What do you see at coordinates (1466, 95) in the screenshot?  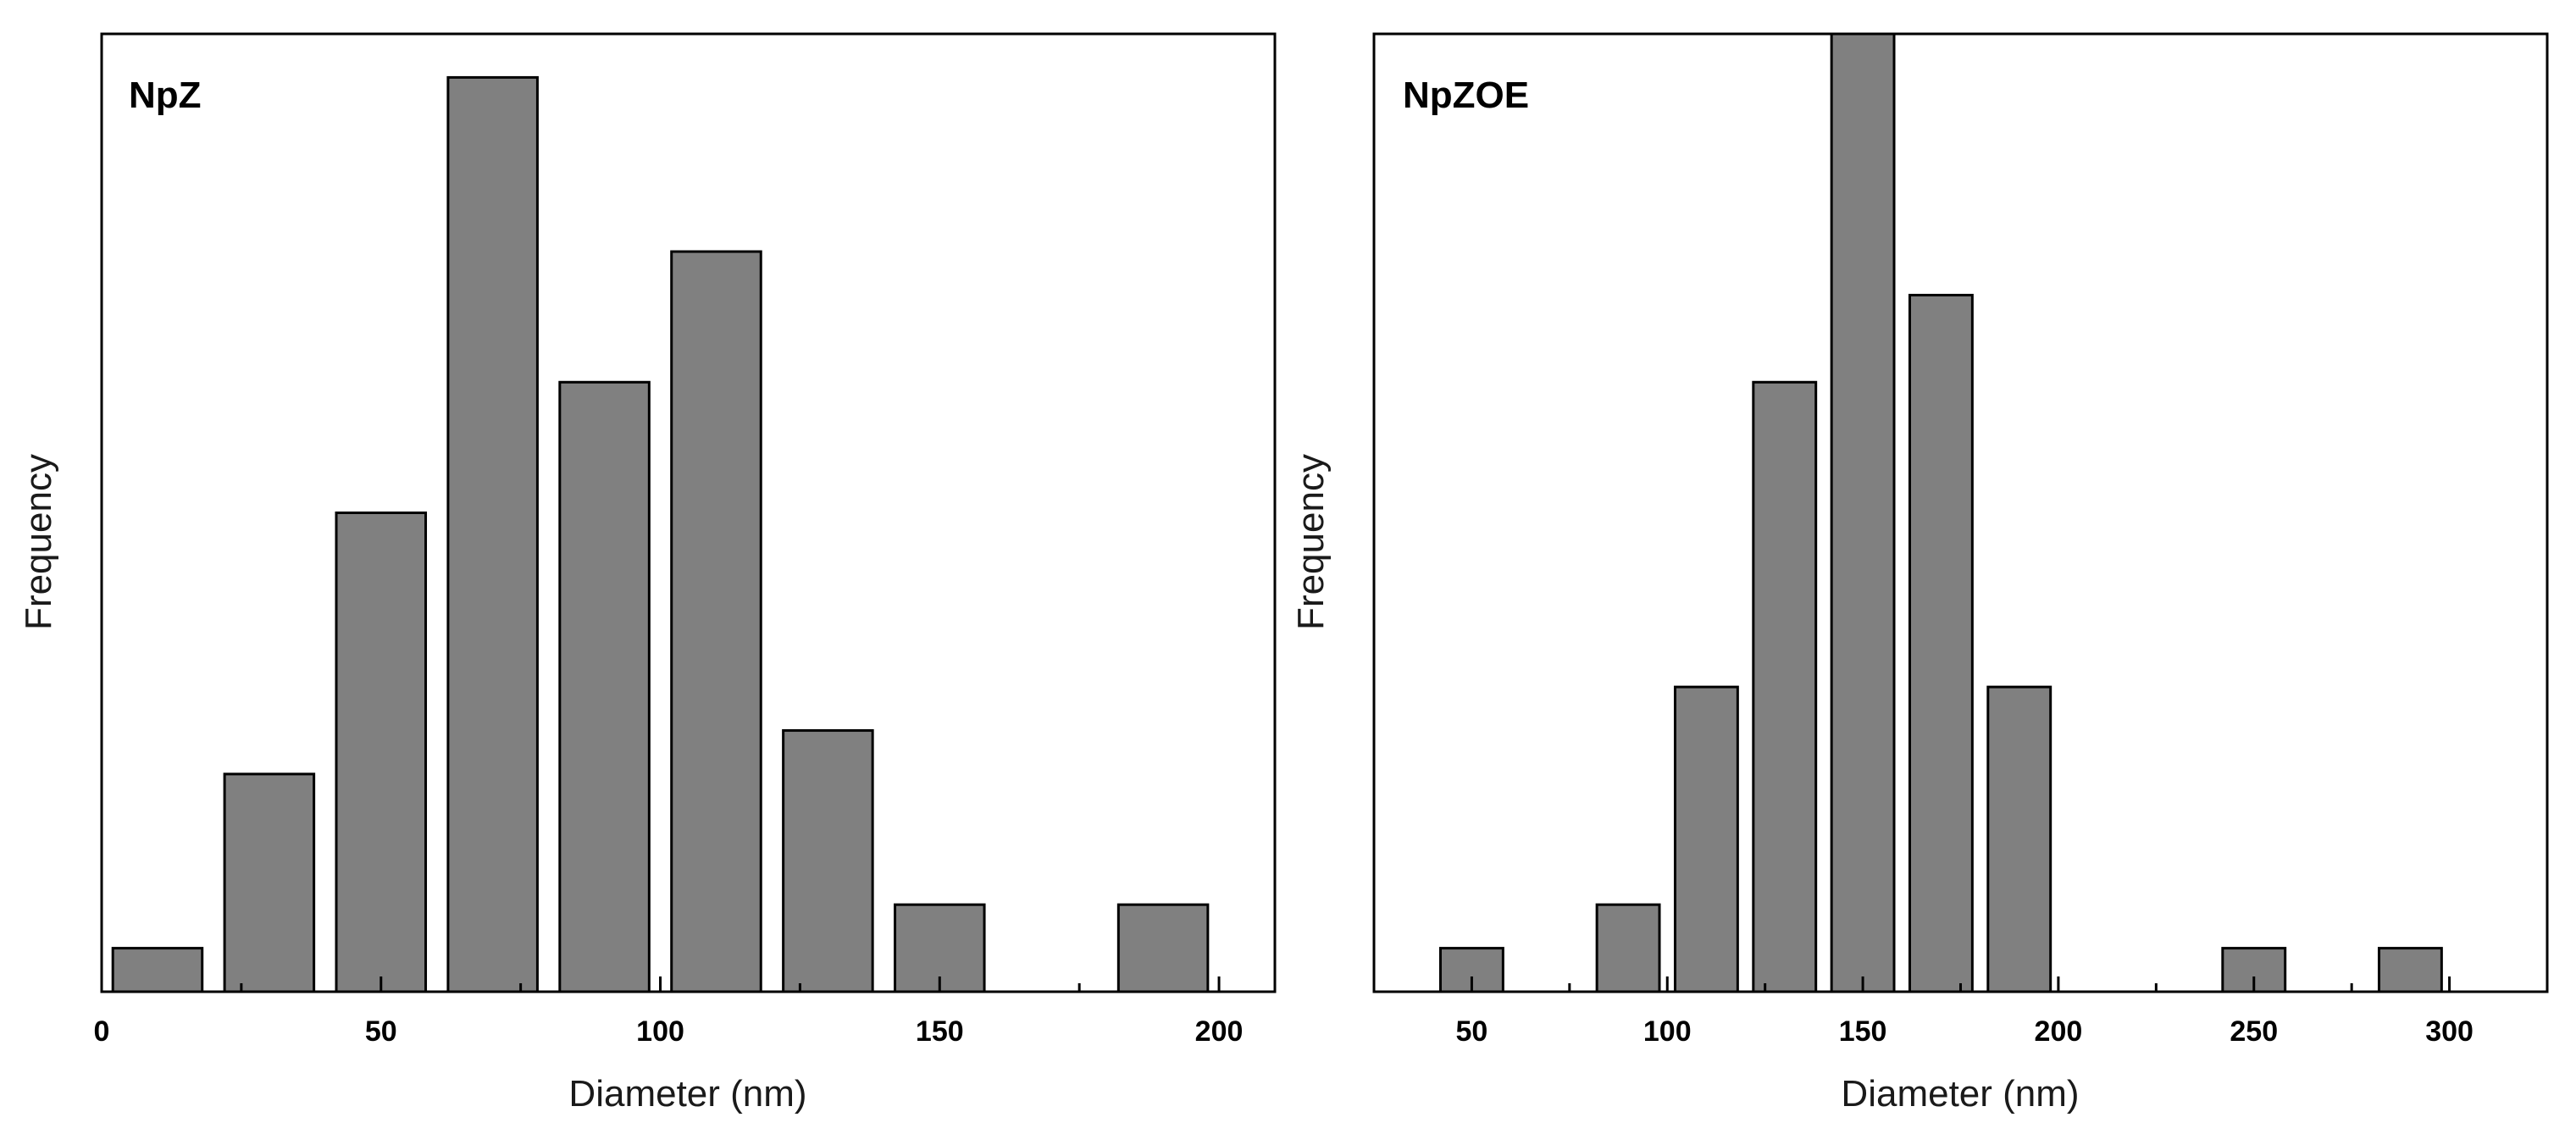 I see `panel-title: NpZOE` at bounding box center [1466, 95].